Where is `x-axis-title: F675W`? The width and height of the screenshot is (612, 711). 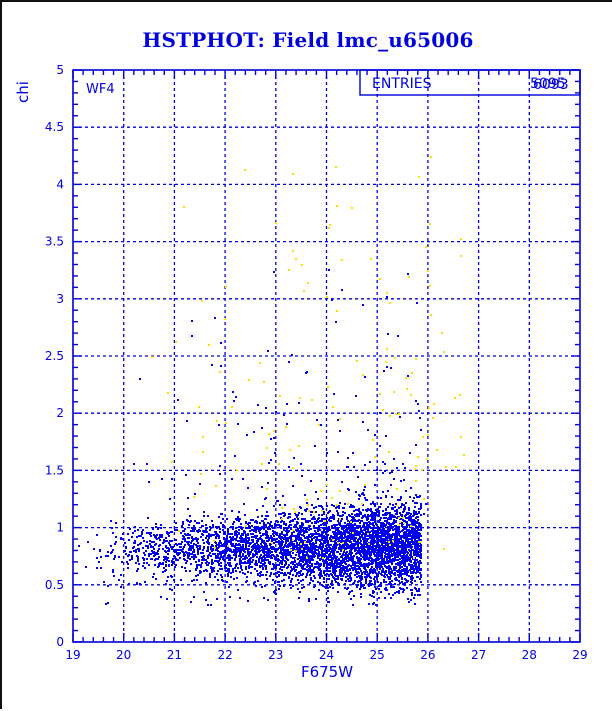 x-axis-title: F675W is located at coordinates (327, 672).